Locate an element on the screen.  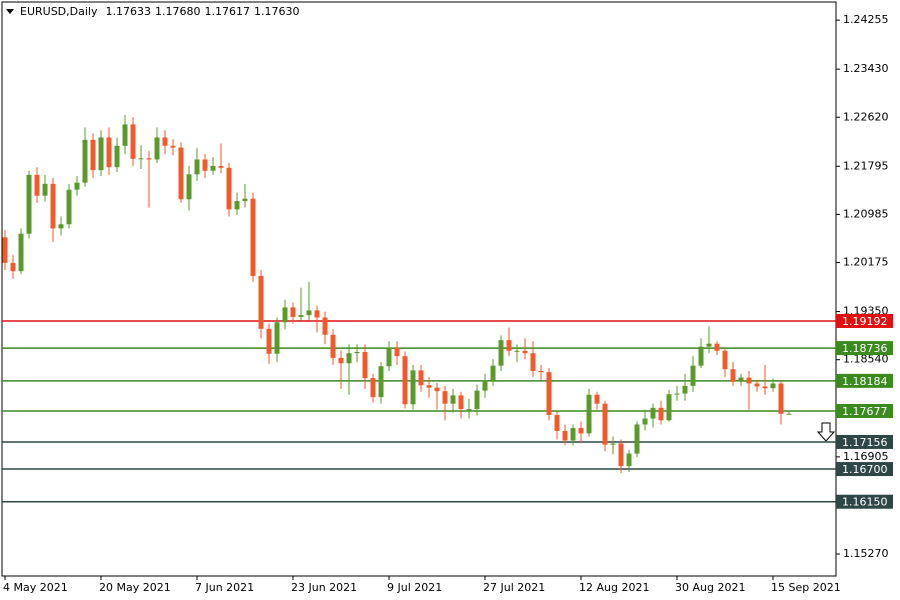
level-label: 1.18184 is located at coordinates (865, 381).